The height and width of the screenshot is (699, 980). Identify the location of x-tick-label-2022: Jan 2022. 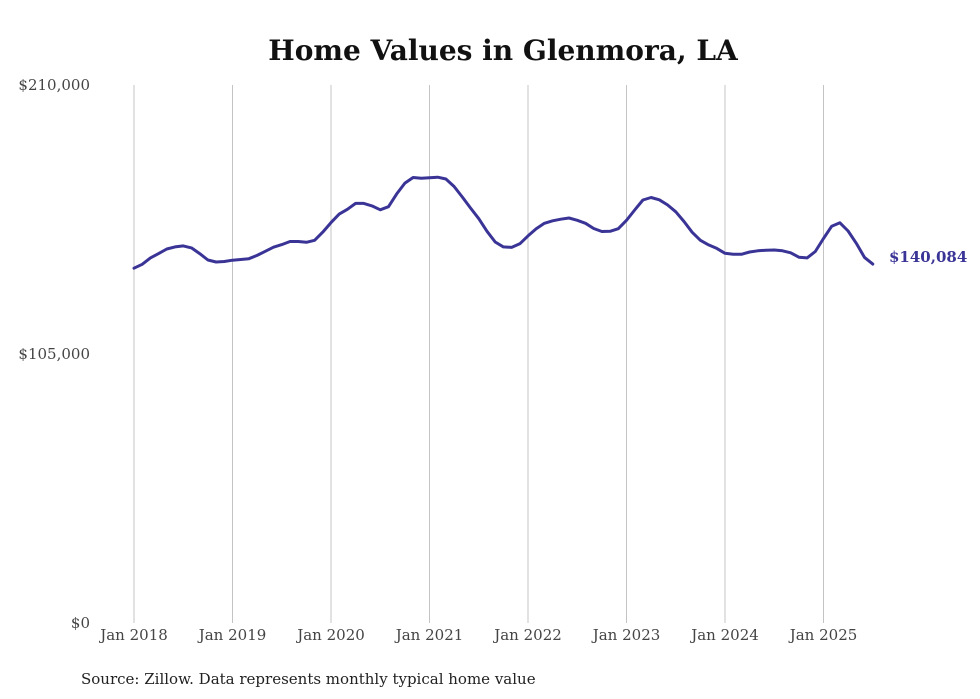
(527, 635).